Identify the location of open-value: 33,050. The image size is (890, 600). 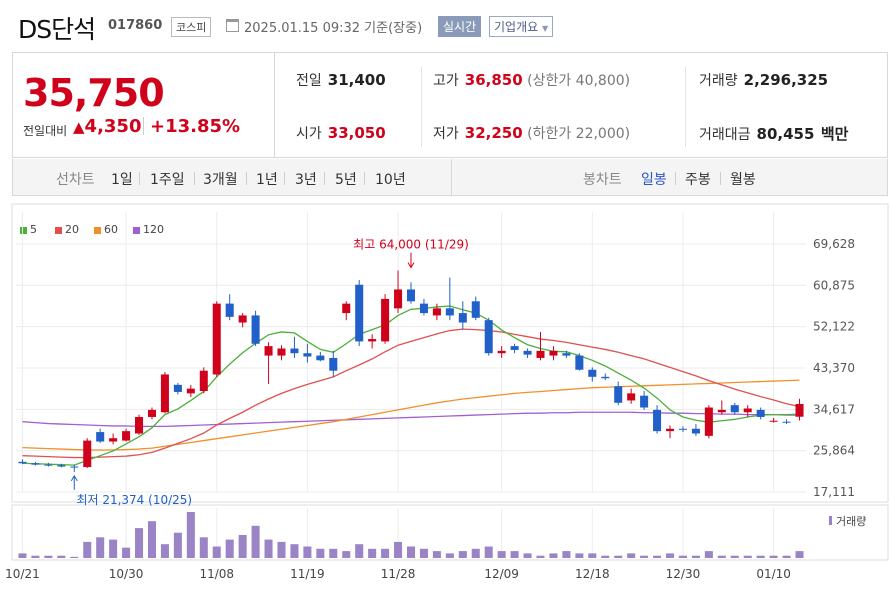
(356, 133).